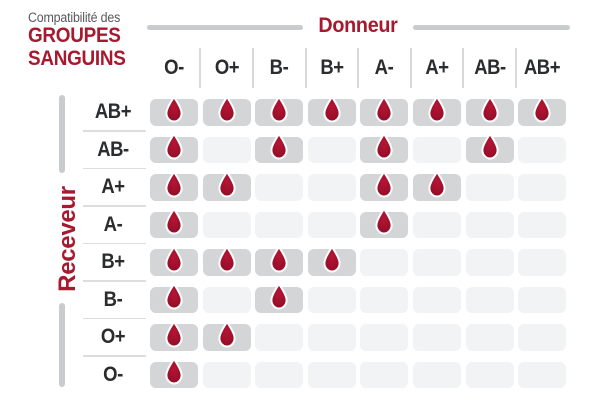 The width and height of the screenshot is (600, 400). What do you see at coordinates (113, 299) in the screenshot?
I see `receiver-label-b-: B-` at bounding box center [113, 299].